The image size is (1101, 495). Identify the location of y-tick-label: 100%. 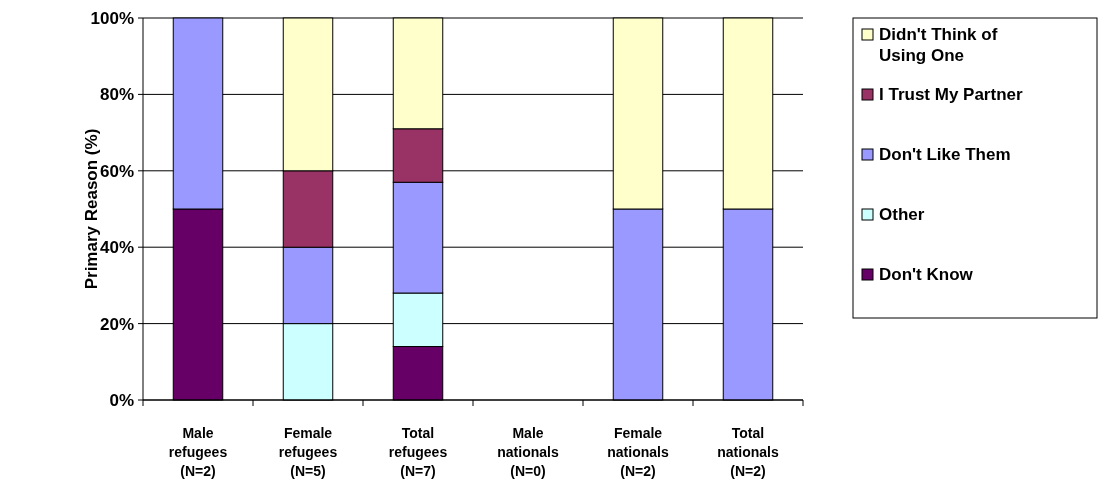
(112, 18).